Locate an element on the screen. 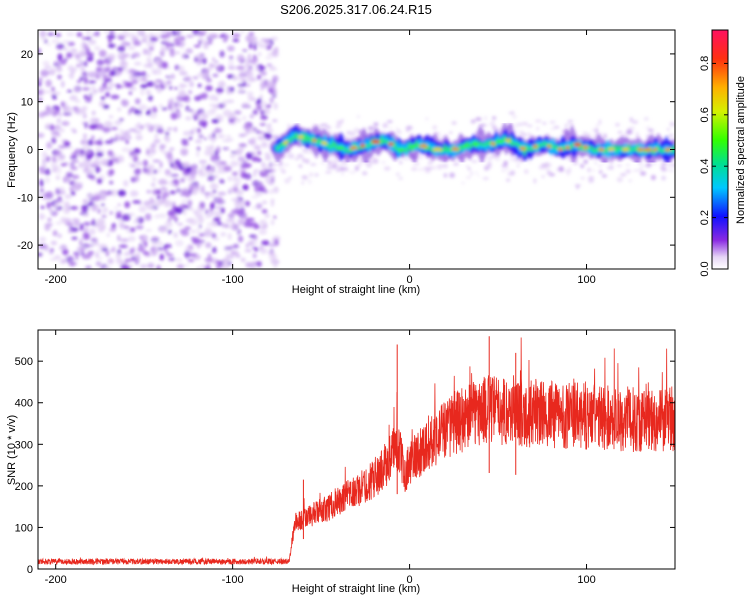 Image resolution: width=750 pixels, height=600 pixels. snr-xtick-label: -200 is located at coordinates (56, 580).